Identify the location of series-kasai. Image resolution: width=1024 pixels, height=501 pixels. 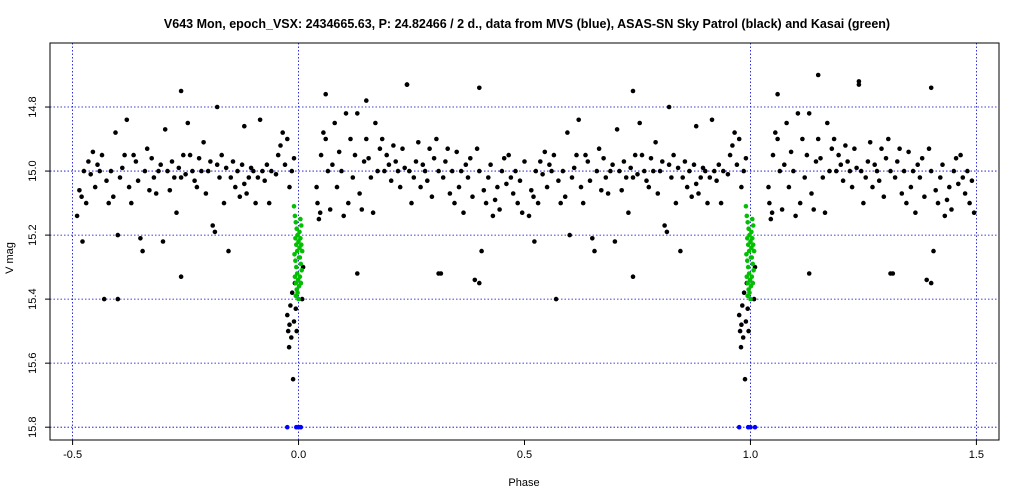
(524, 253).